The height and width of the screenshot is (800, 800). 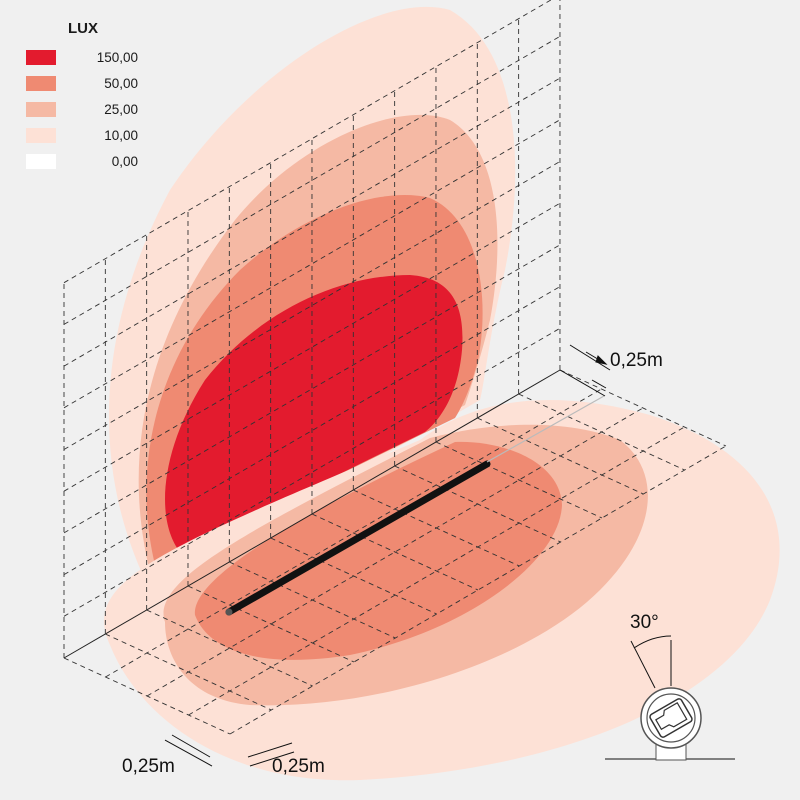 What do you see at coordinates (86, 84) in the screenshot?
I see `legend-item: 50,00` at bounding box center [86, 84].